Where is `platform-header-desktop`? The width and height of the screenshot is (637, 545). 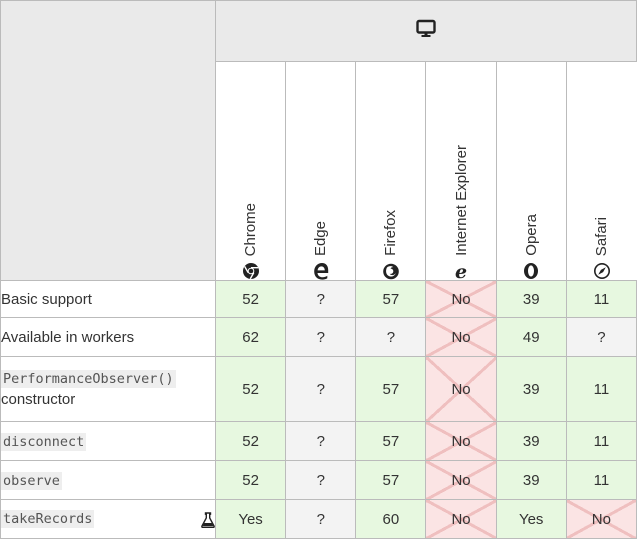 platform-header-desktop is located at coordinates (426, 31).